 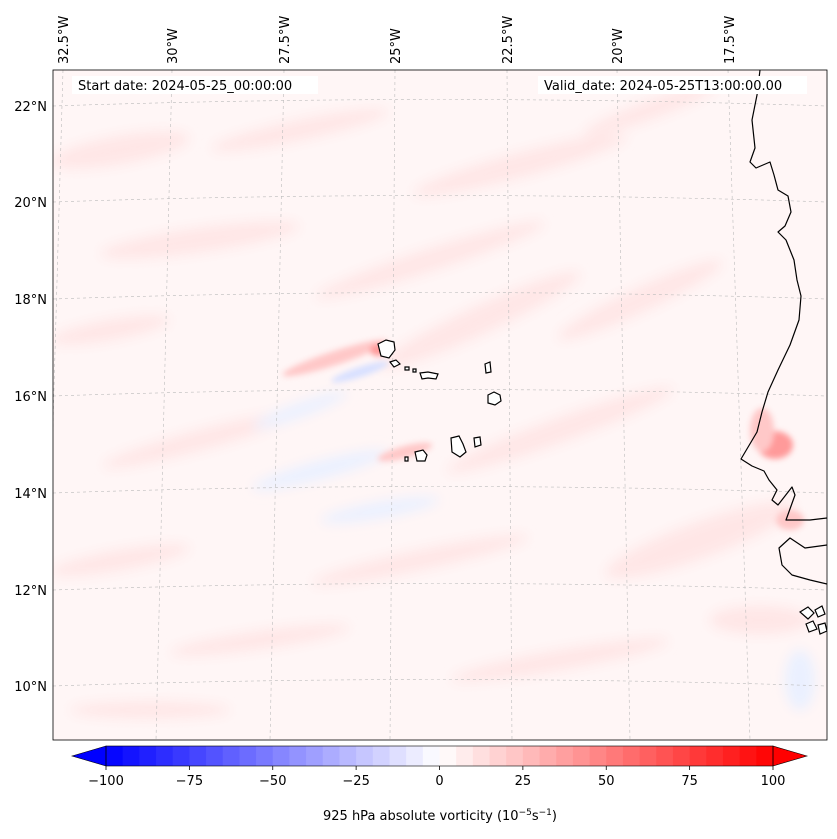 What do you see at coordinates (730, 40) in the screenshot?
I see `lon-label: 17.5°W` at bounding box center [730, 40].